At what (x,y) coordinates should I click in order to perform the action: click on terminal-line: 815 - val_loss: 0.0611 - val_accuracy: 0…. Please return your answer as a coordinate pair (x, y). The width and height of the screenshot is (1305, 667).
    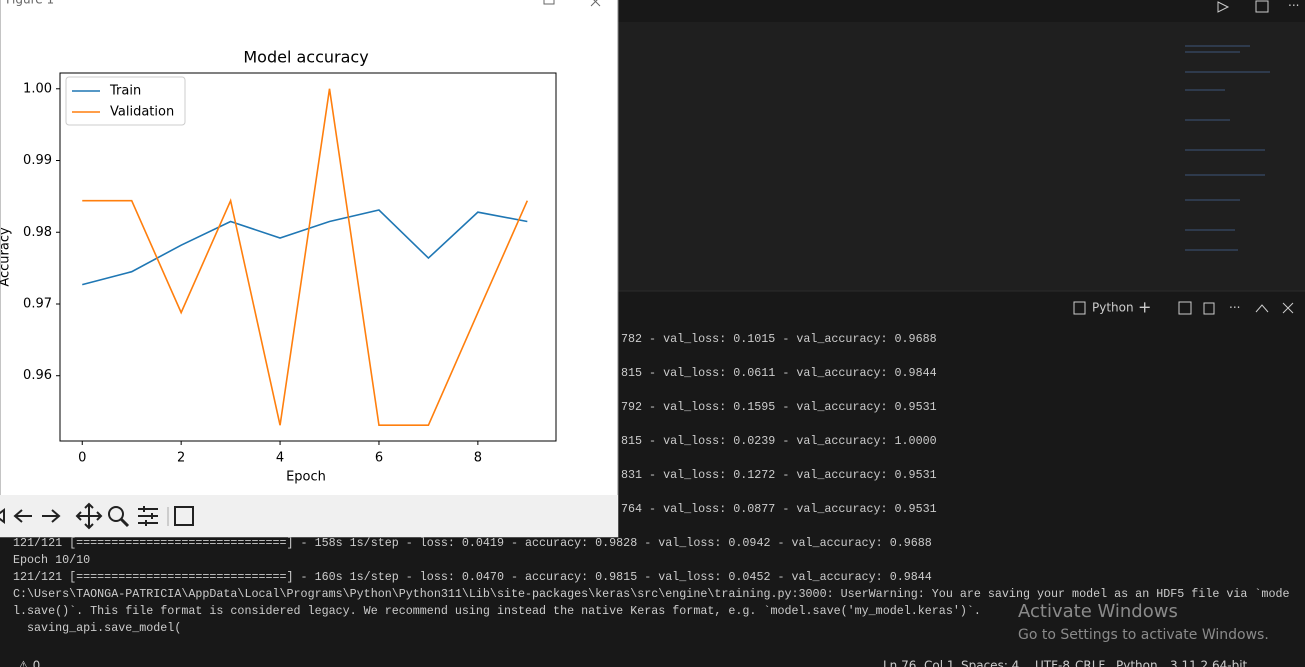
    Looking at the image, I should click on (779, 373).